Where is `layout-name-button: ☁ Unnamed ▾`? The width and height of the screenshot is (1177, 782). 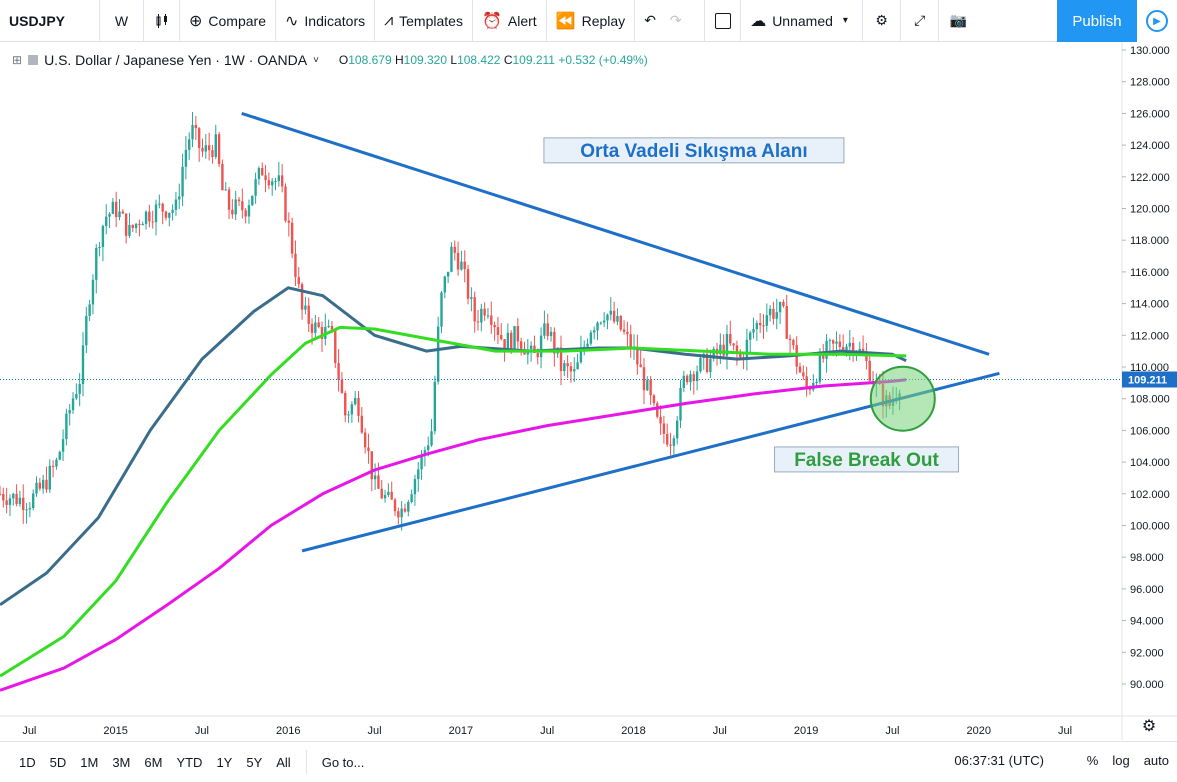 layout-name-button: ☁ Unnamed ▾ is located at coordinates (802, 21).